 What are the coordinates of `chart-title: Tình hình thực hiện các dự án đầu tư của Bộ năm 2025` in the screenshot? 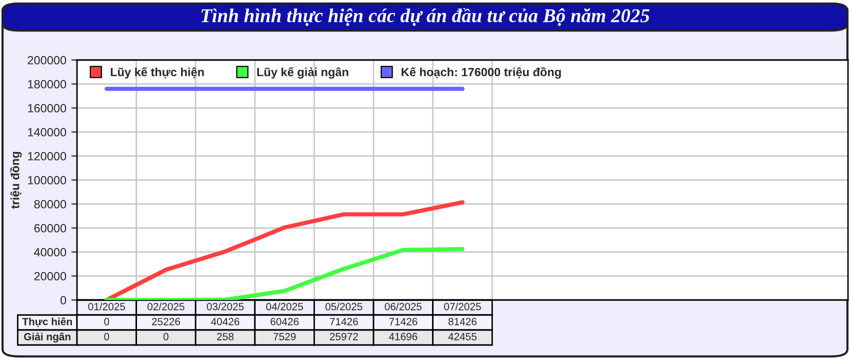 It's located at (425, 17).